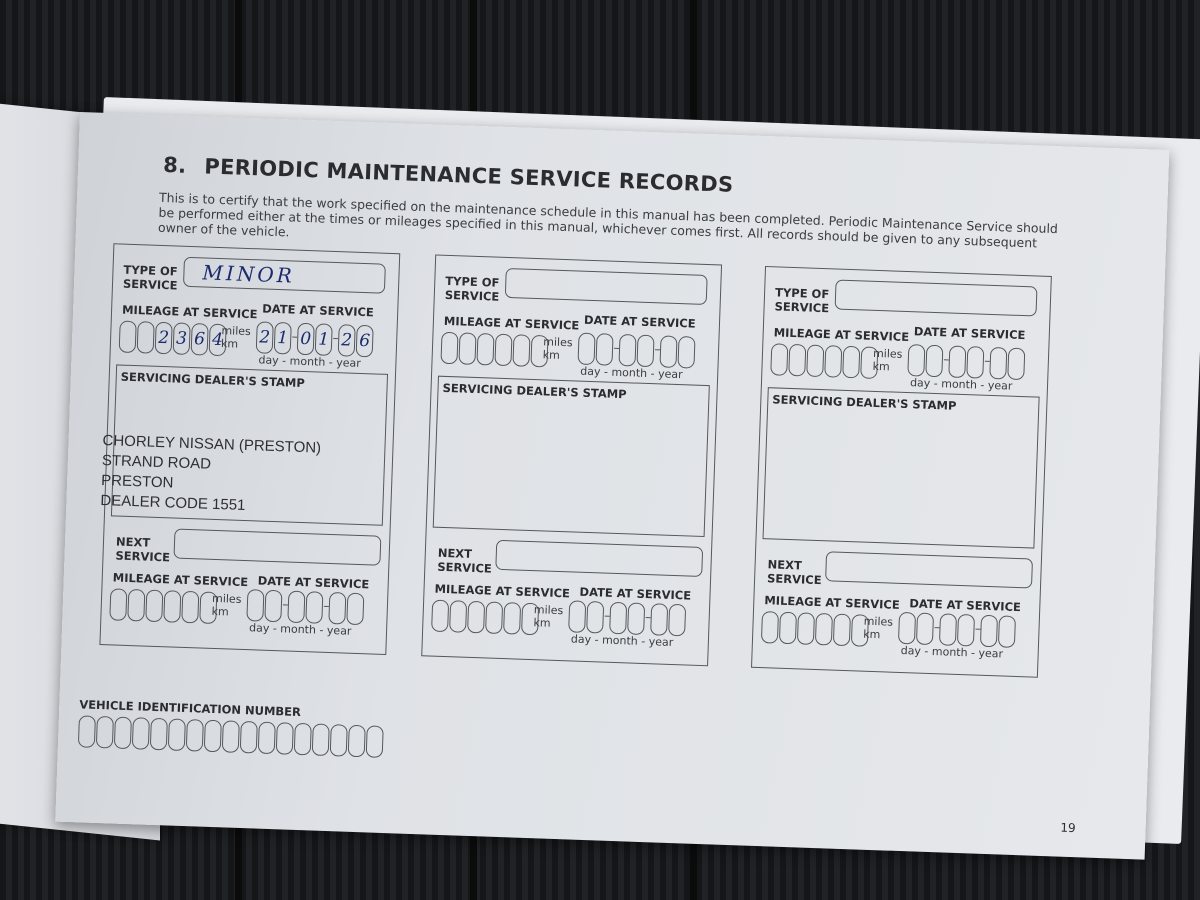 This screenshot has height=900, width=1200. Describe the element at coordinates (199, 339) in the screenshot. I see `mileage-digit: 6` at that location.